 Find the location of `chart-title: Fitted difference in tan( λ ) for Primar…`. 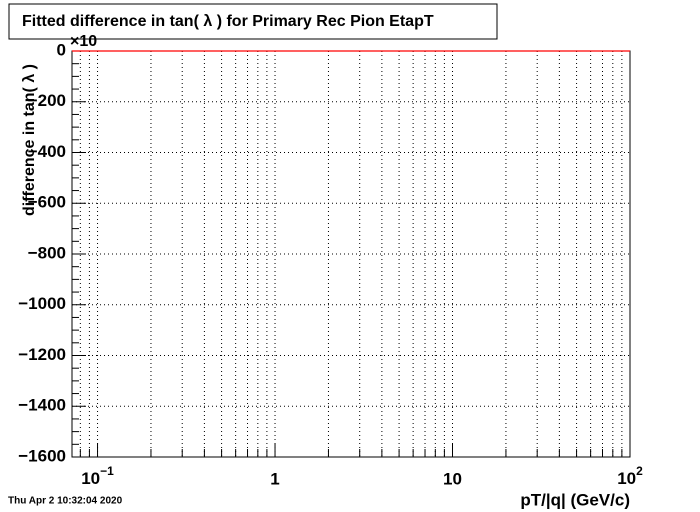

chart-title: Fitted difference in tan( λ ) for Primar… is located at coordinates (228, 21).